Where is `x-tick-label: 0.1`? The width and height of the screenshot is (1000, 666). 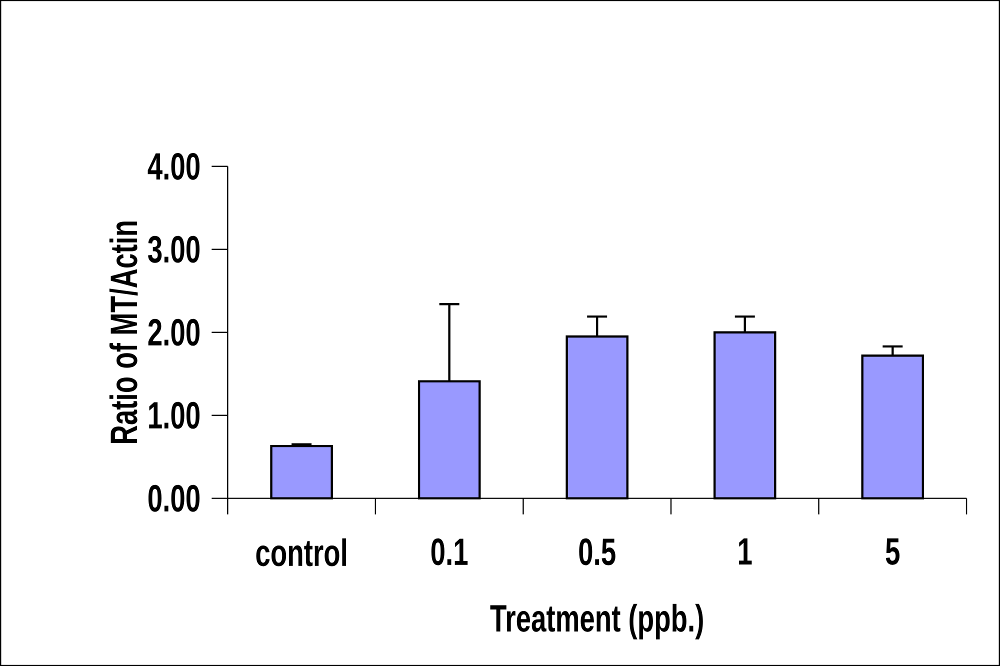 x-tick-label: 0.1 is located at coordinates (449, 552).